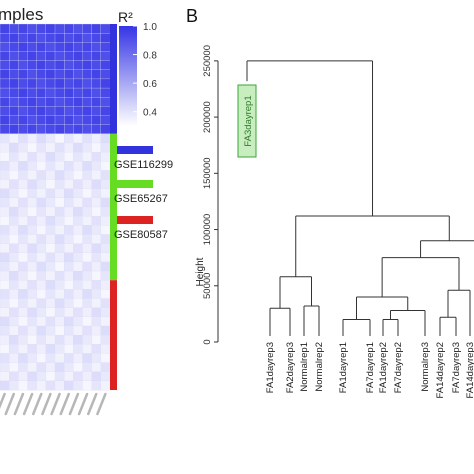 Image resolution: width=474 pixels, height=474 pixels. Describe the element at coordinates (113, 335) in the screenshot. I see `group-bar-segment` at that location.